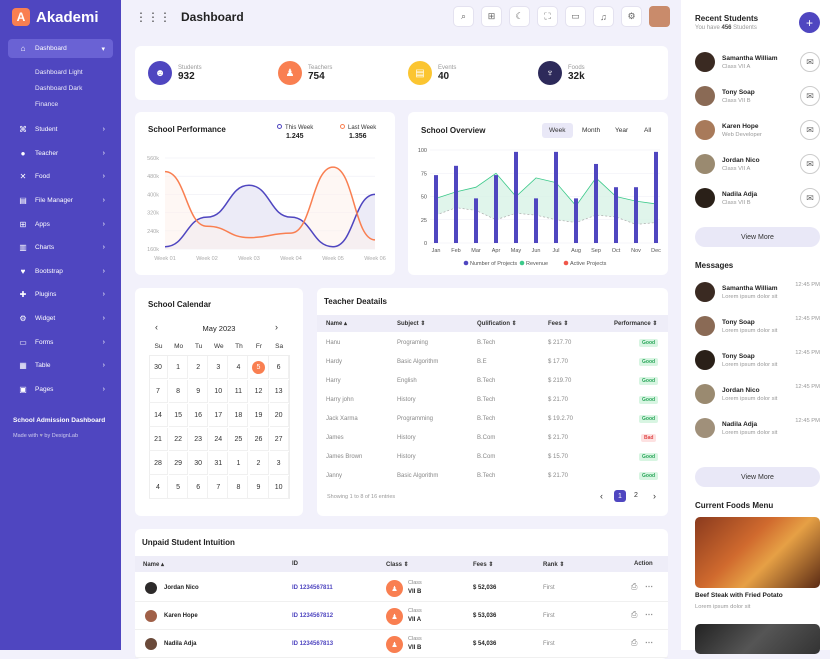 This screenshot has height=659, width=830. What do you see at coordinates (279, 415) in the screenshot?
I see `calendar-date: 20` at bounding box center [279, 415].